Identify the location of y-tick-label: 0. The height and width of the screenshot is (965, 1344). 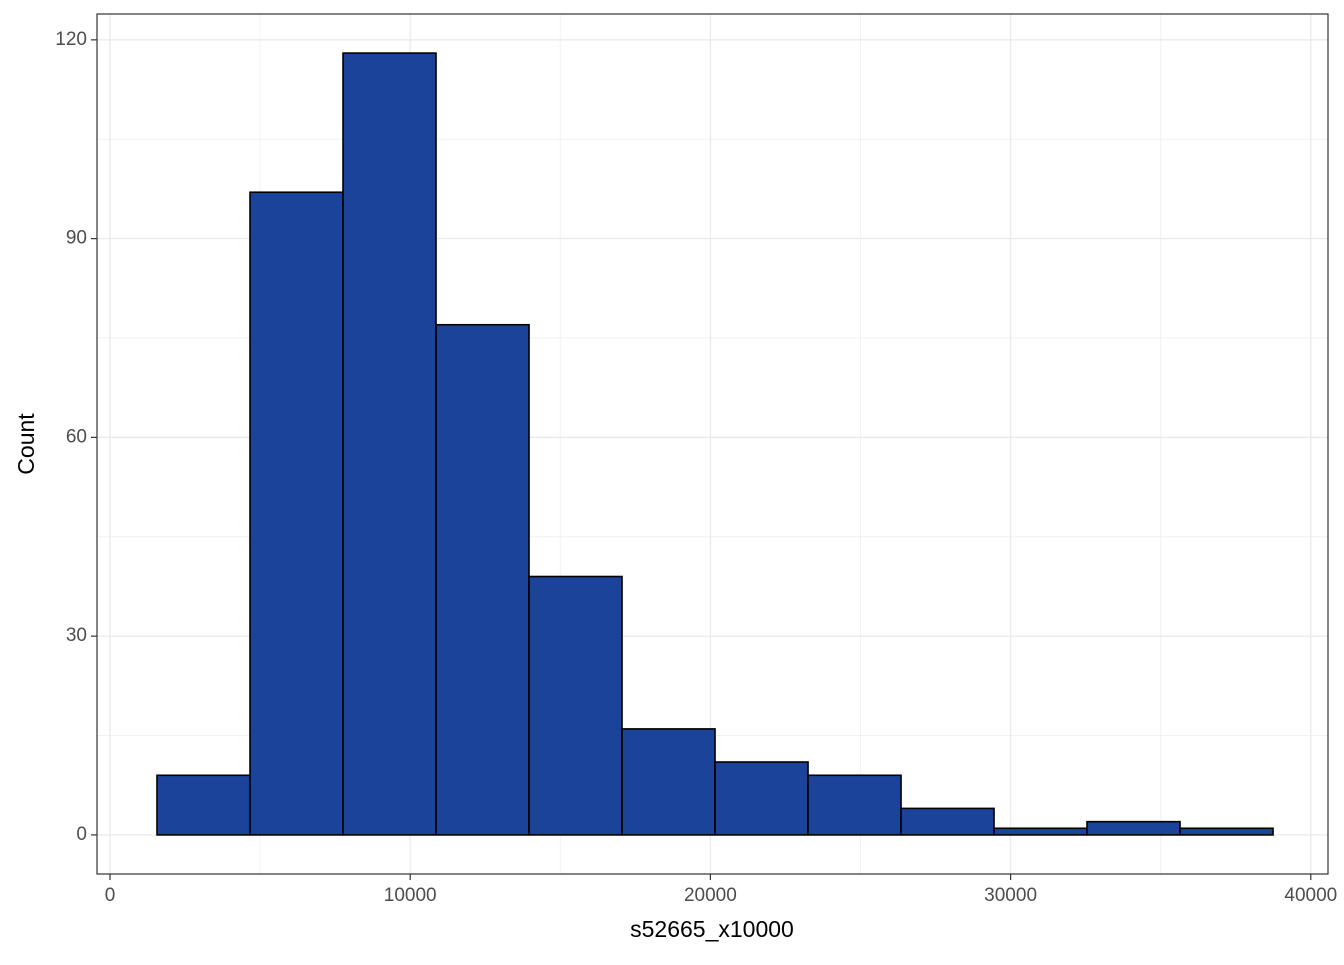
(81, 834).